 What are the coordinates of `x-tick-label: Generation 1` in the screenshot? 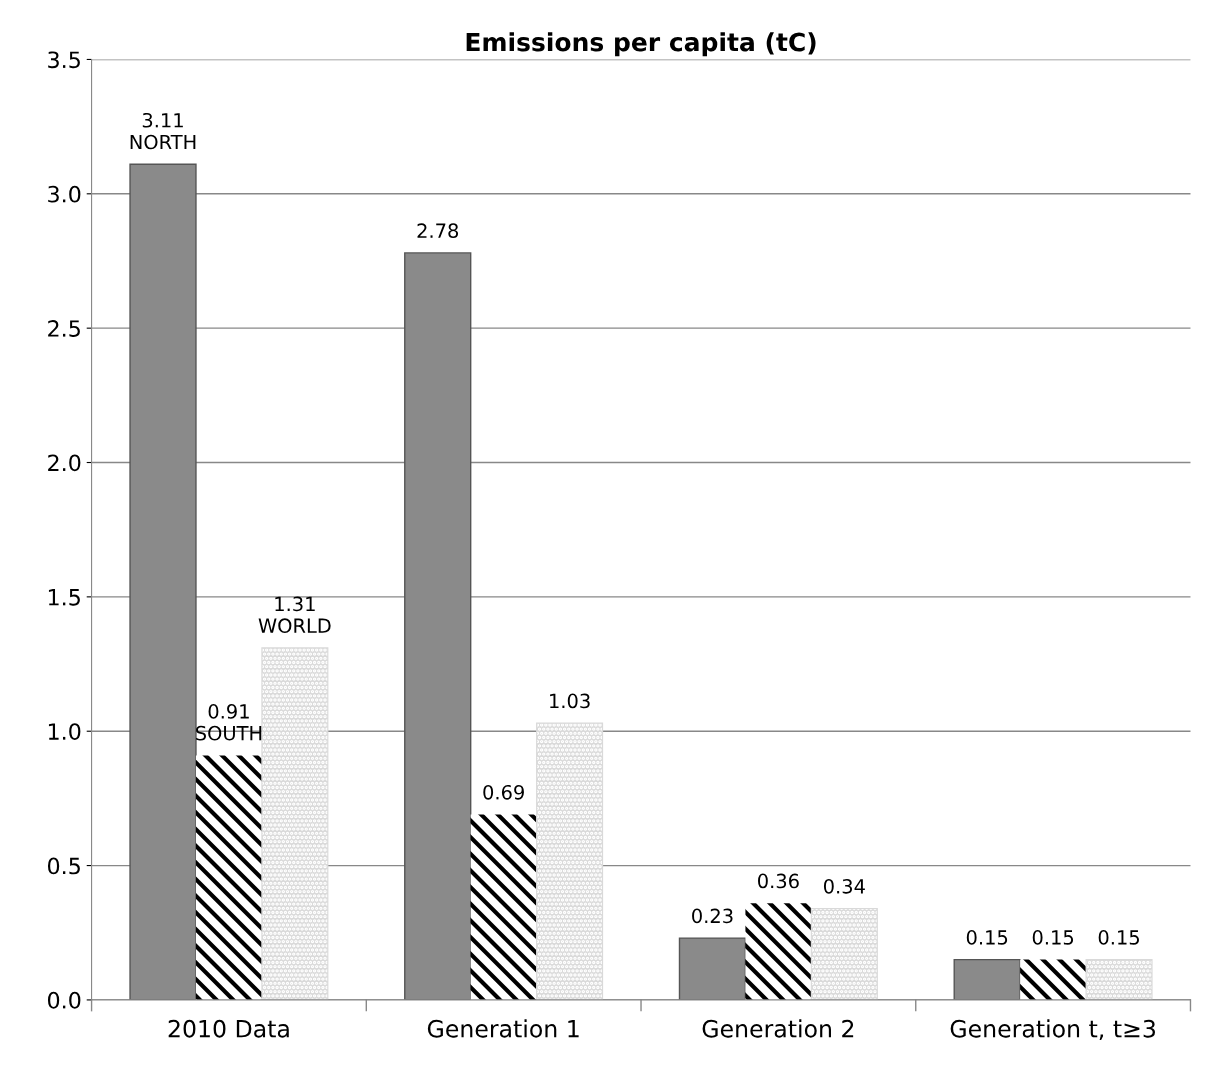 It's located at (503, 1028).